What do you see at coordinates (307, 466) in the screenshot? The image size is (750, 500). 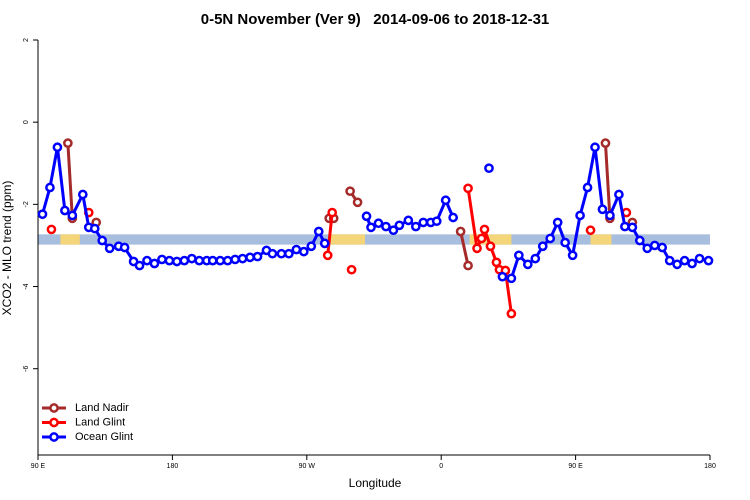 I see `x-tick-label: 90 W` at bounding box center [307, 466].